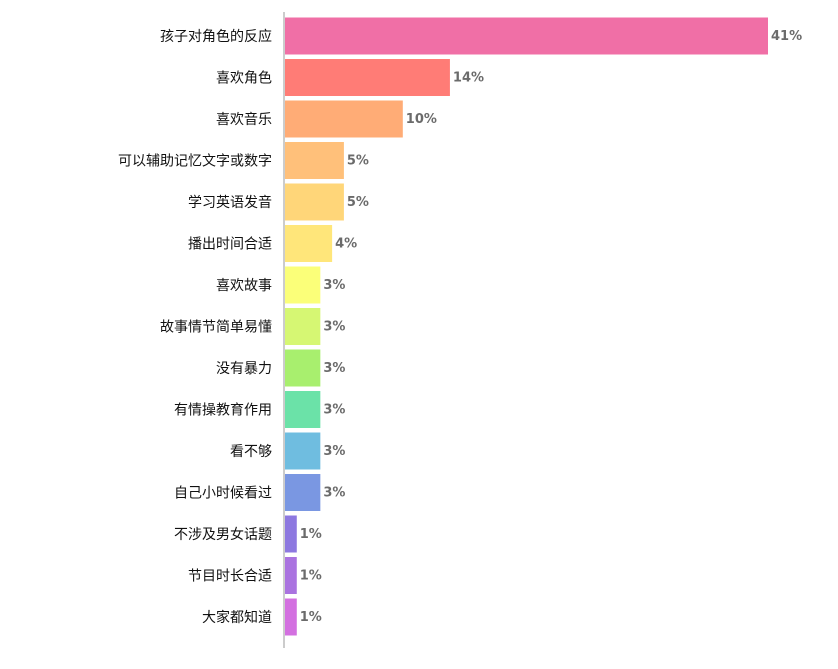 The width and height of the screenshot is (838, 669). I want to click on category-label: 大家都知道, so click(237, 617).